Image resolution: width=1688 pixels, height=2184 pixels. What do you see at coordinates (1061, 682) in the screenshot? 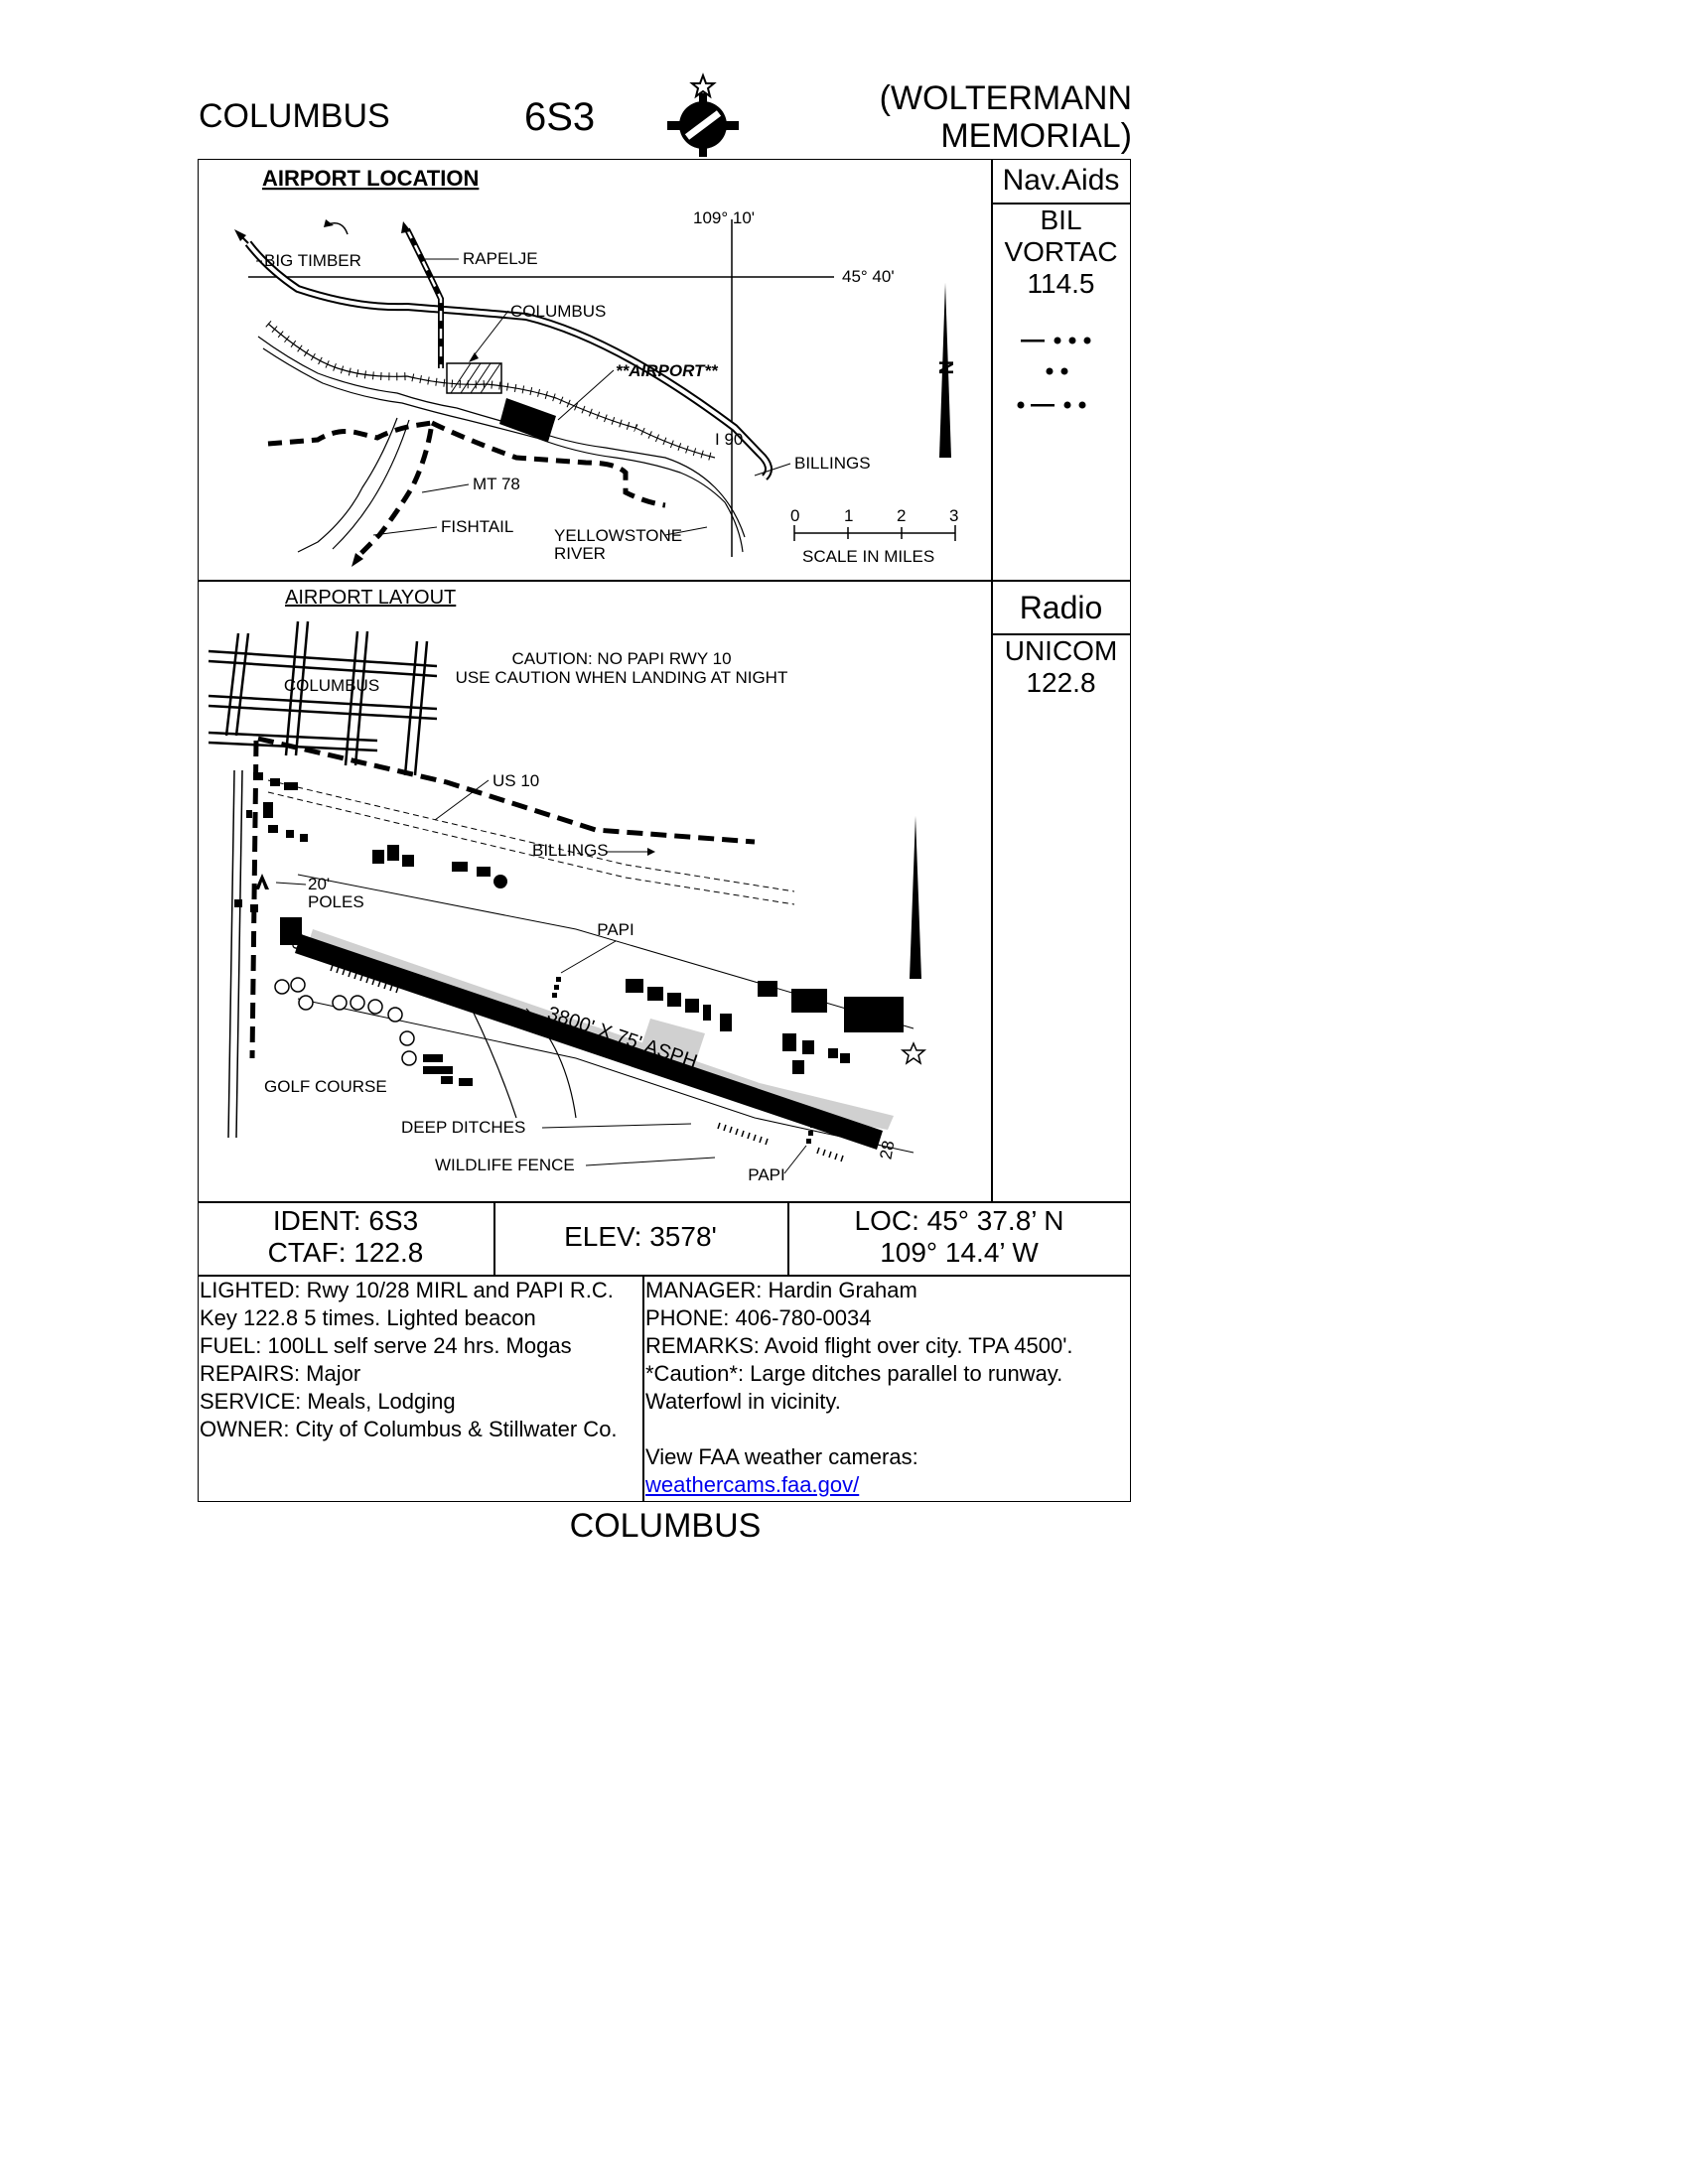
I see `unicom-frequency: 122.8` at bounding box center [1061, 682].